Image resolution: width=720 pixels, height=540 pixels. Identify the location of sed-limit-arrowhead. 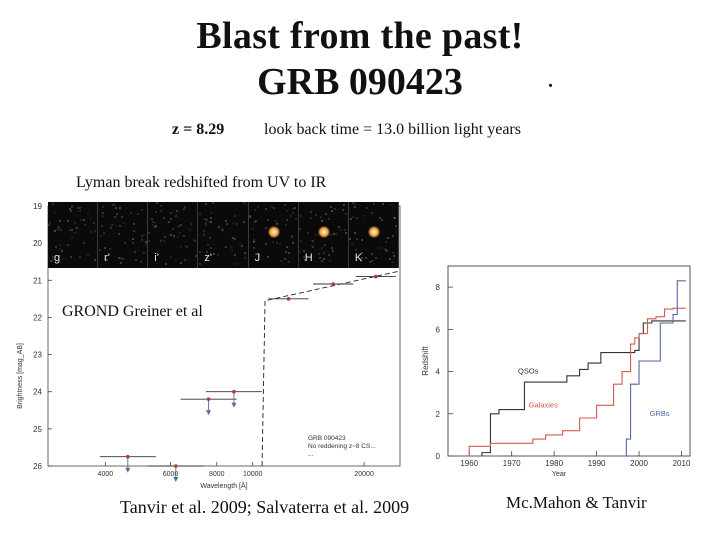
(209, 413).